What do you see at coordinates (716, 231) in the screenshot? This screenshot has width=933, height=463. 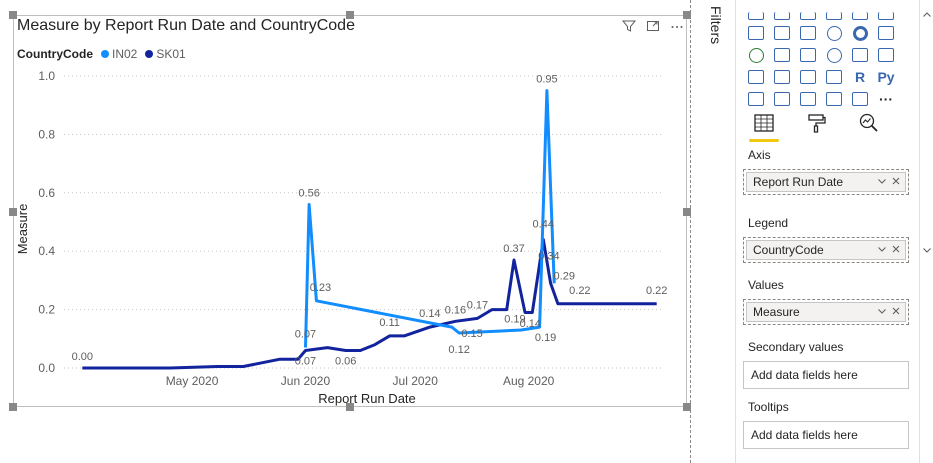 I see `filters-pane-collapsed: Filters` at bounding box center [716, 231].